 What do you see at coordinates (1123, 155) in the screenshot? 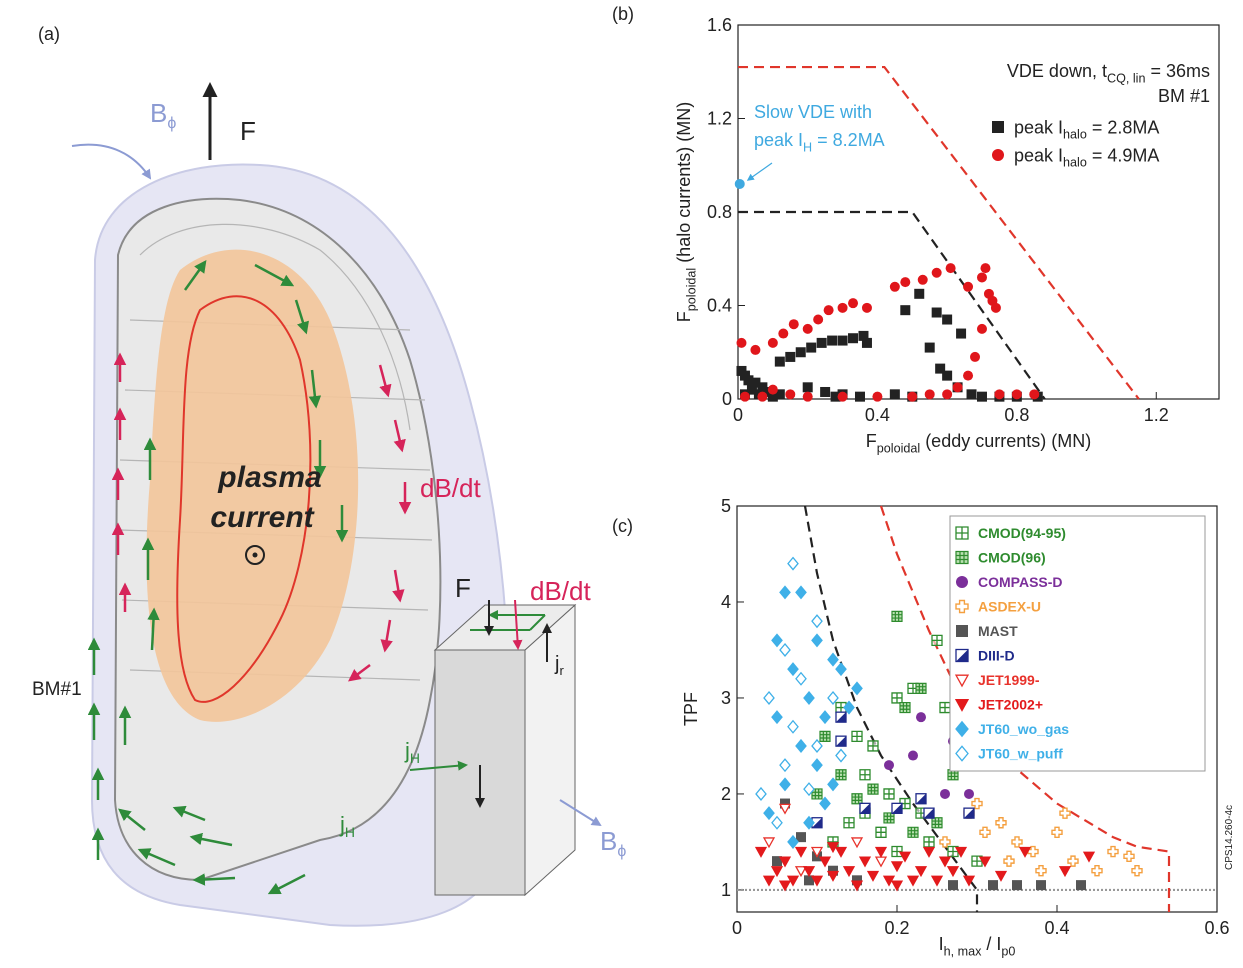
I see `legend-label-part: = 4.9MA` at bounding box center [1123, 155].